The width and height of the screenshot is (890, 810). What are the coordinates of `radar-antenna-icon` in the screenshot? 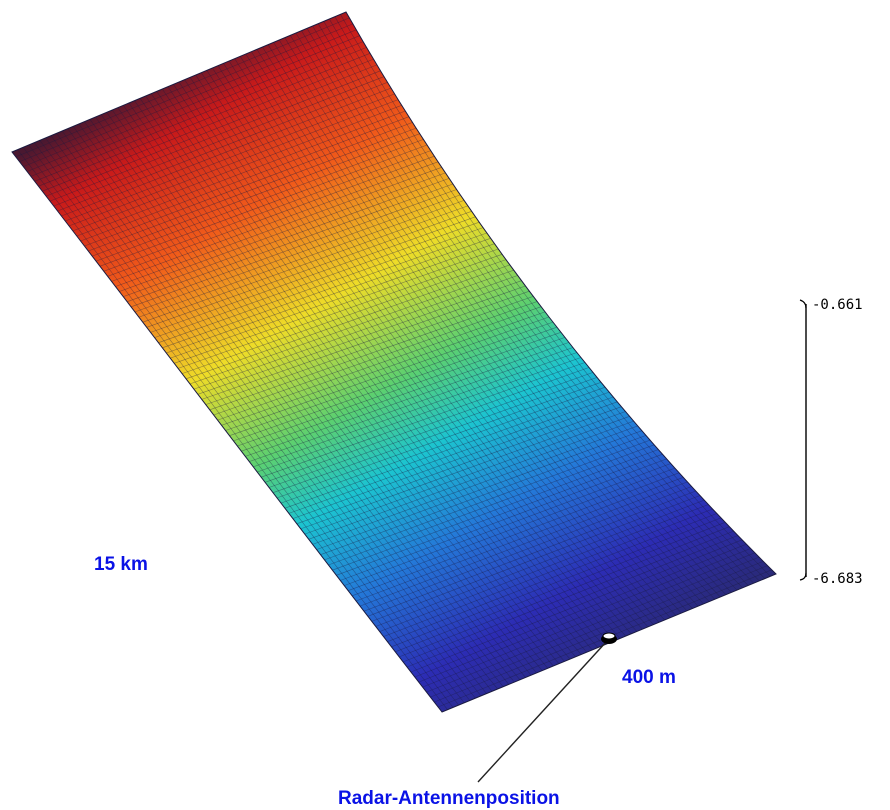 It's located at (609, 638).